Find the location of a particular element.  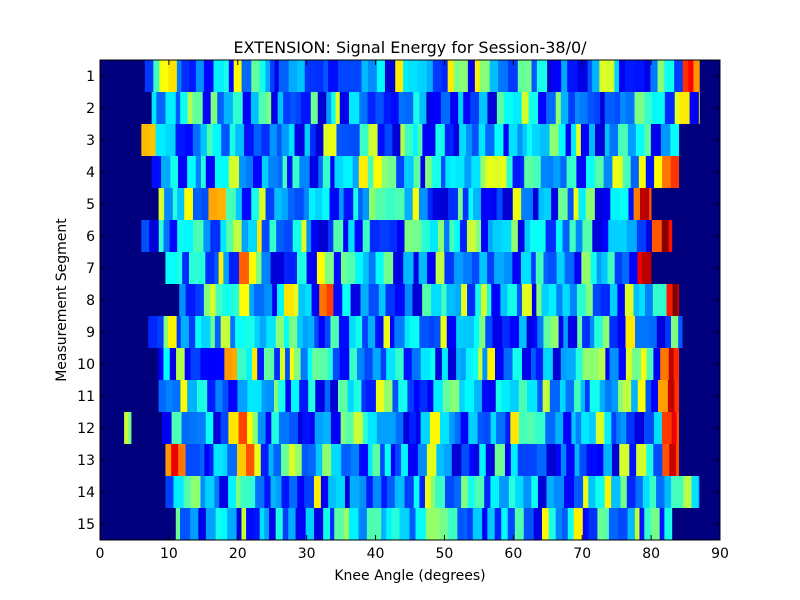

x-tick-label: 90 is located at coordinates (720, 554).